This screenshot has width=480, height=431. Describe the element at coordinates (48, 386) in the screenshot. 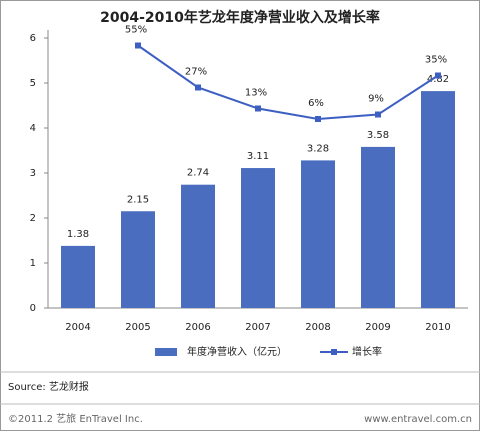

I see `source: Source: 艺龙财报` at that location.